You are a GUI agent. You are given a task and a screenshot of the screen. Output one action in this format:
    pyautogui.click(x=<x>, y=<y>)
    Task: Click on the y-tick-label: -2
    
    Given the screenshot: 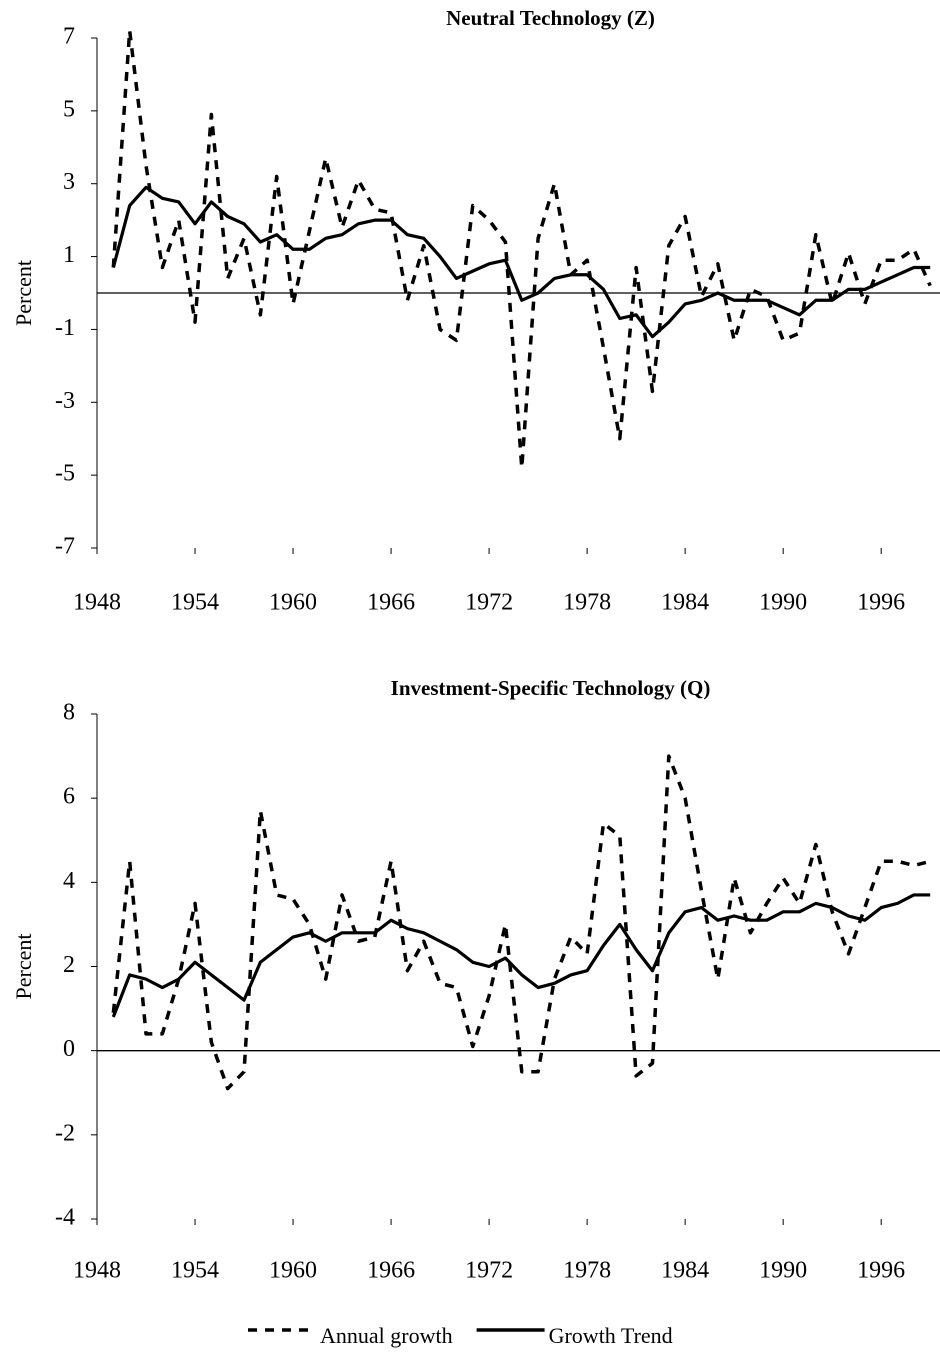 What is the action you would take?
    pyautogui.click(x=65, y=1133)
    